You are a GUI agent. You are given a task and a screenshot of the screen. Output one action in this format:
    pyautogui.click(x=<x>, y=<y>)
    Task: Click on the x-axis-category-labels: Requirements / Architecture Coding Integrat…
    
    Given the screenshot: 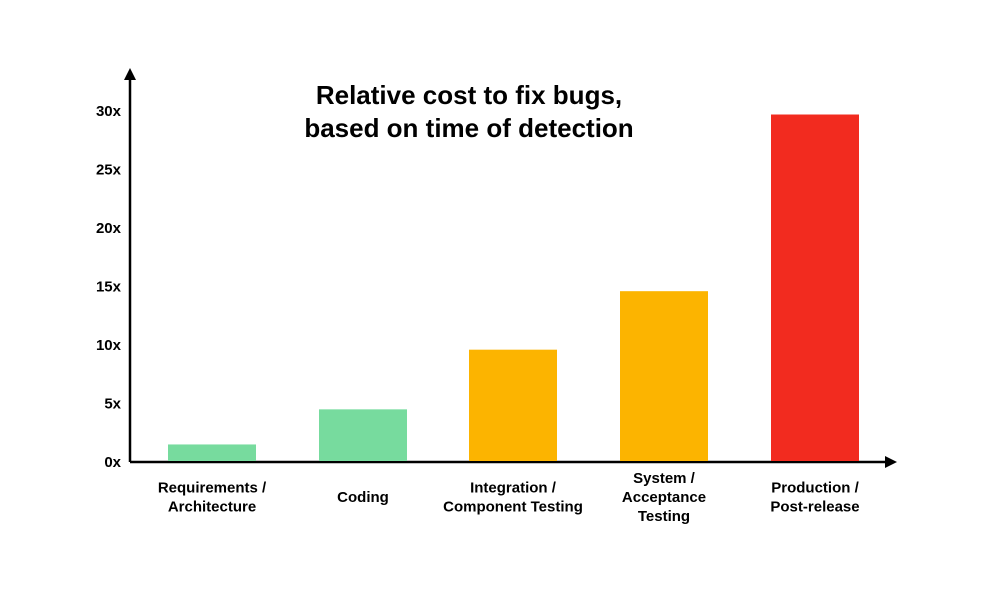 What is the action you would take?
    pyautogui.click(x=509, y=497)
    